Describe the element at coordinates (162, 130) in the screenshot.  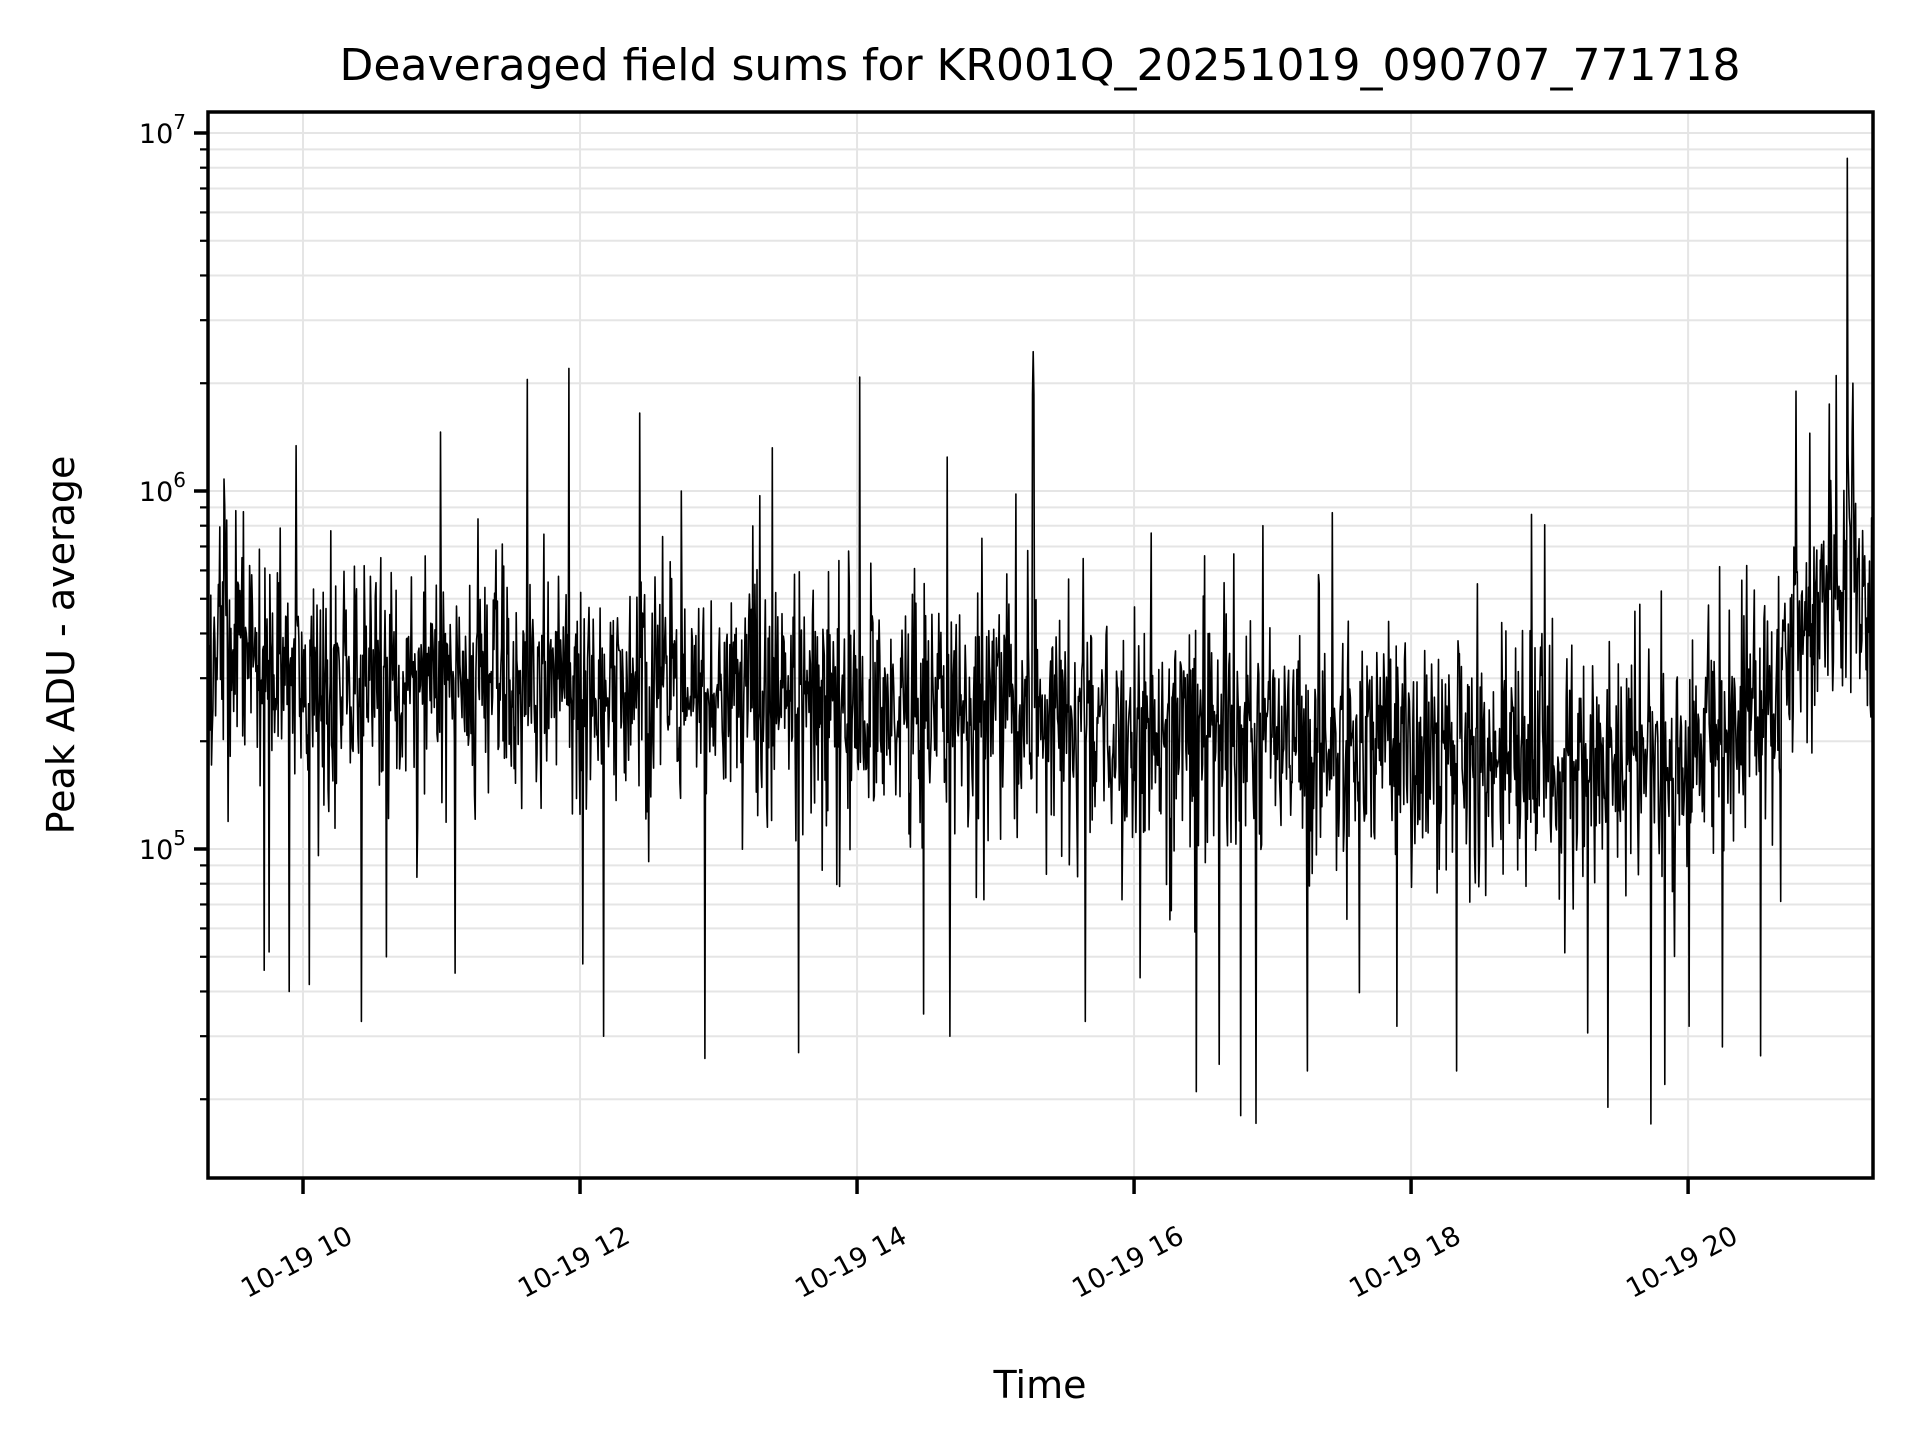
I see `y-tick-label: 10⁷` at that location.